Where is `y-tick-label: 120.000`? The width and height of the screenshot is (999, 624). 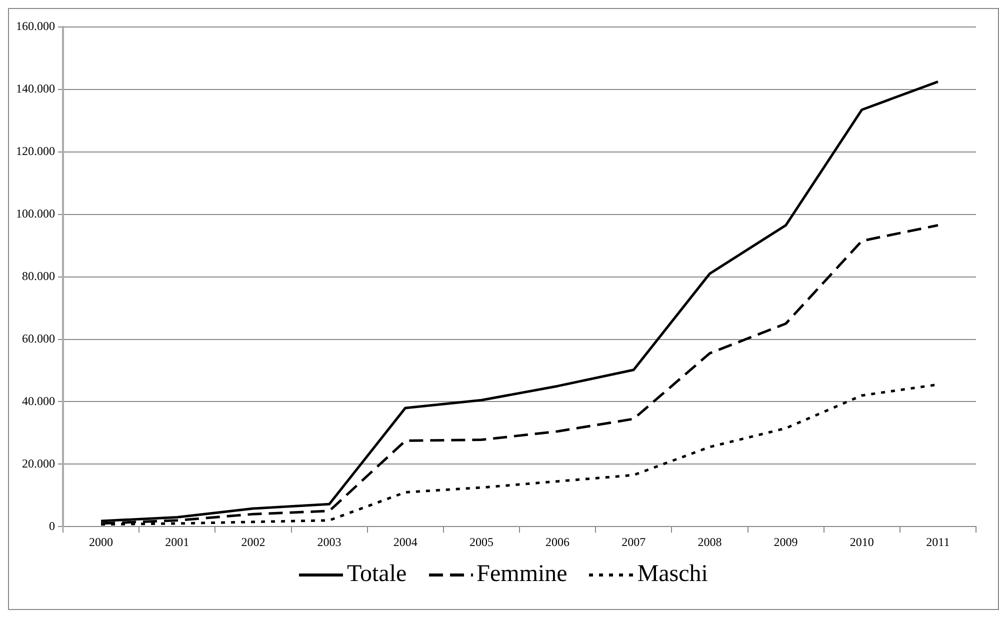 y-tick-label: 120.000 is located at coordinates (35, 151).